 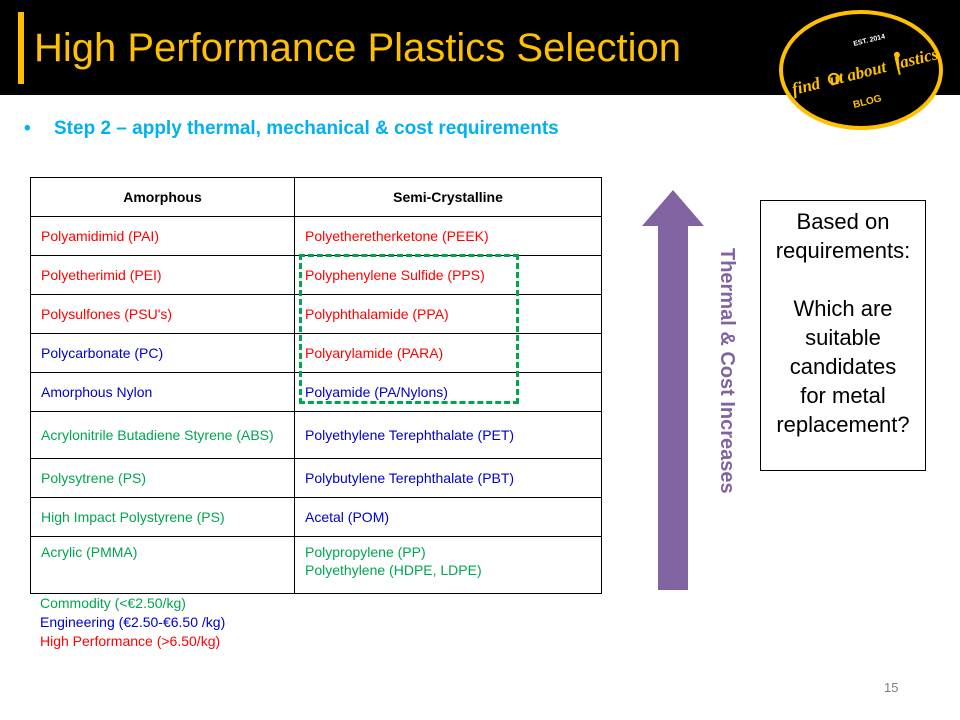 I want to click on question-spacer, so click(x=843, y=279).